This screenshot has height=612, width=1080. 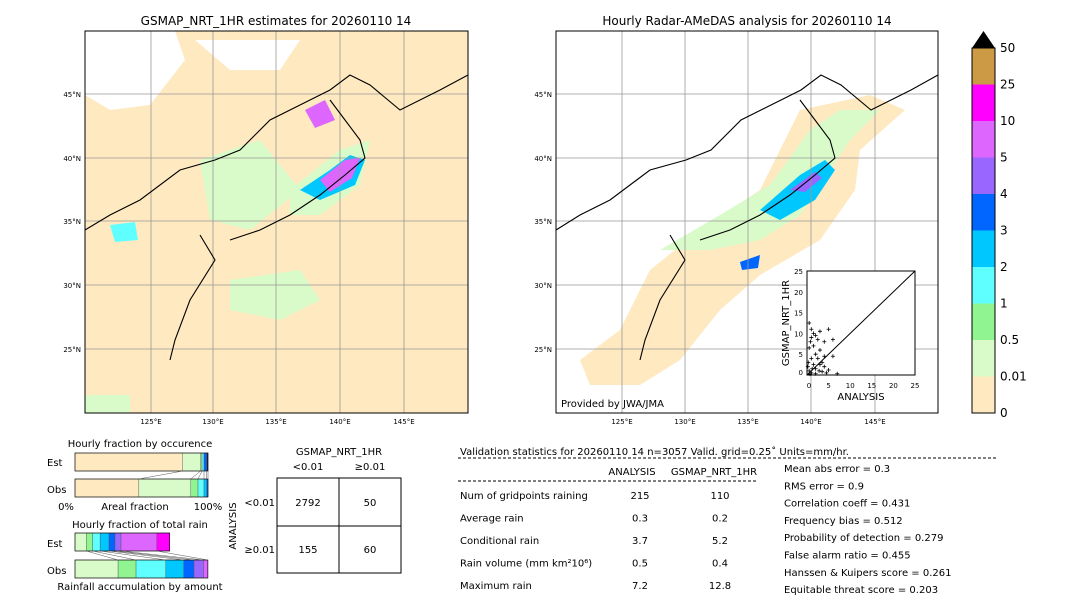 I want to click on scatter-ytick: 15, so click(x=798, y=314).